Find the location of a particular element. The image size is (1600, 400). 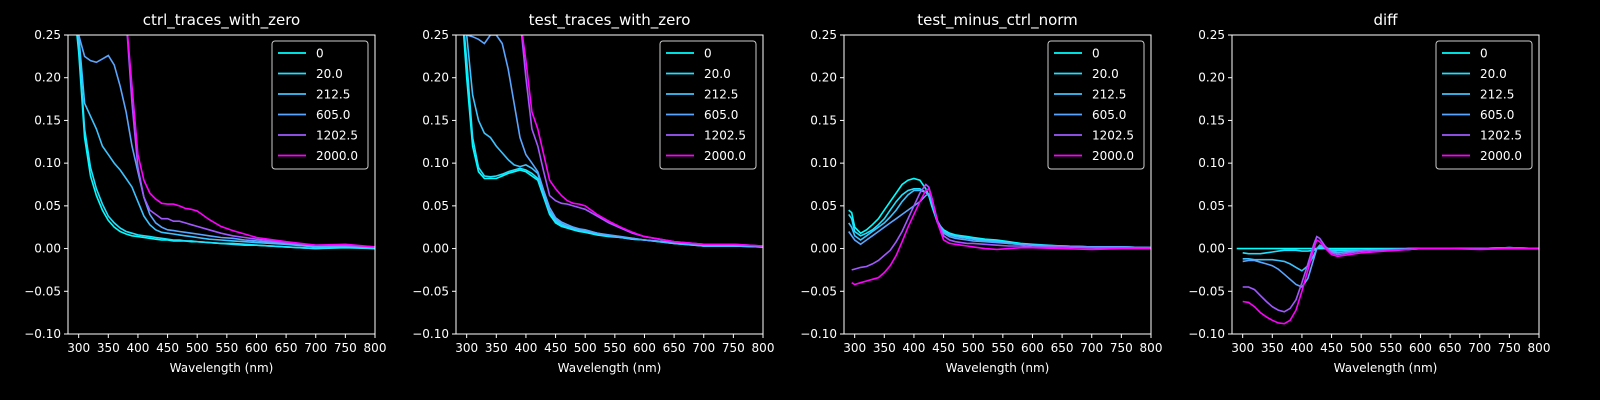

series-line-212.5 is located at coordinates (226, 141).